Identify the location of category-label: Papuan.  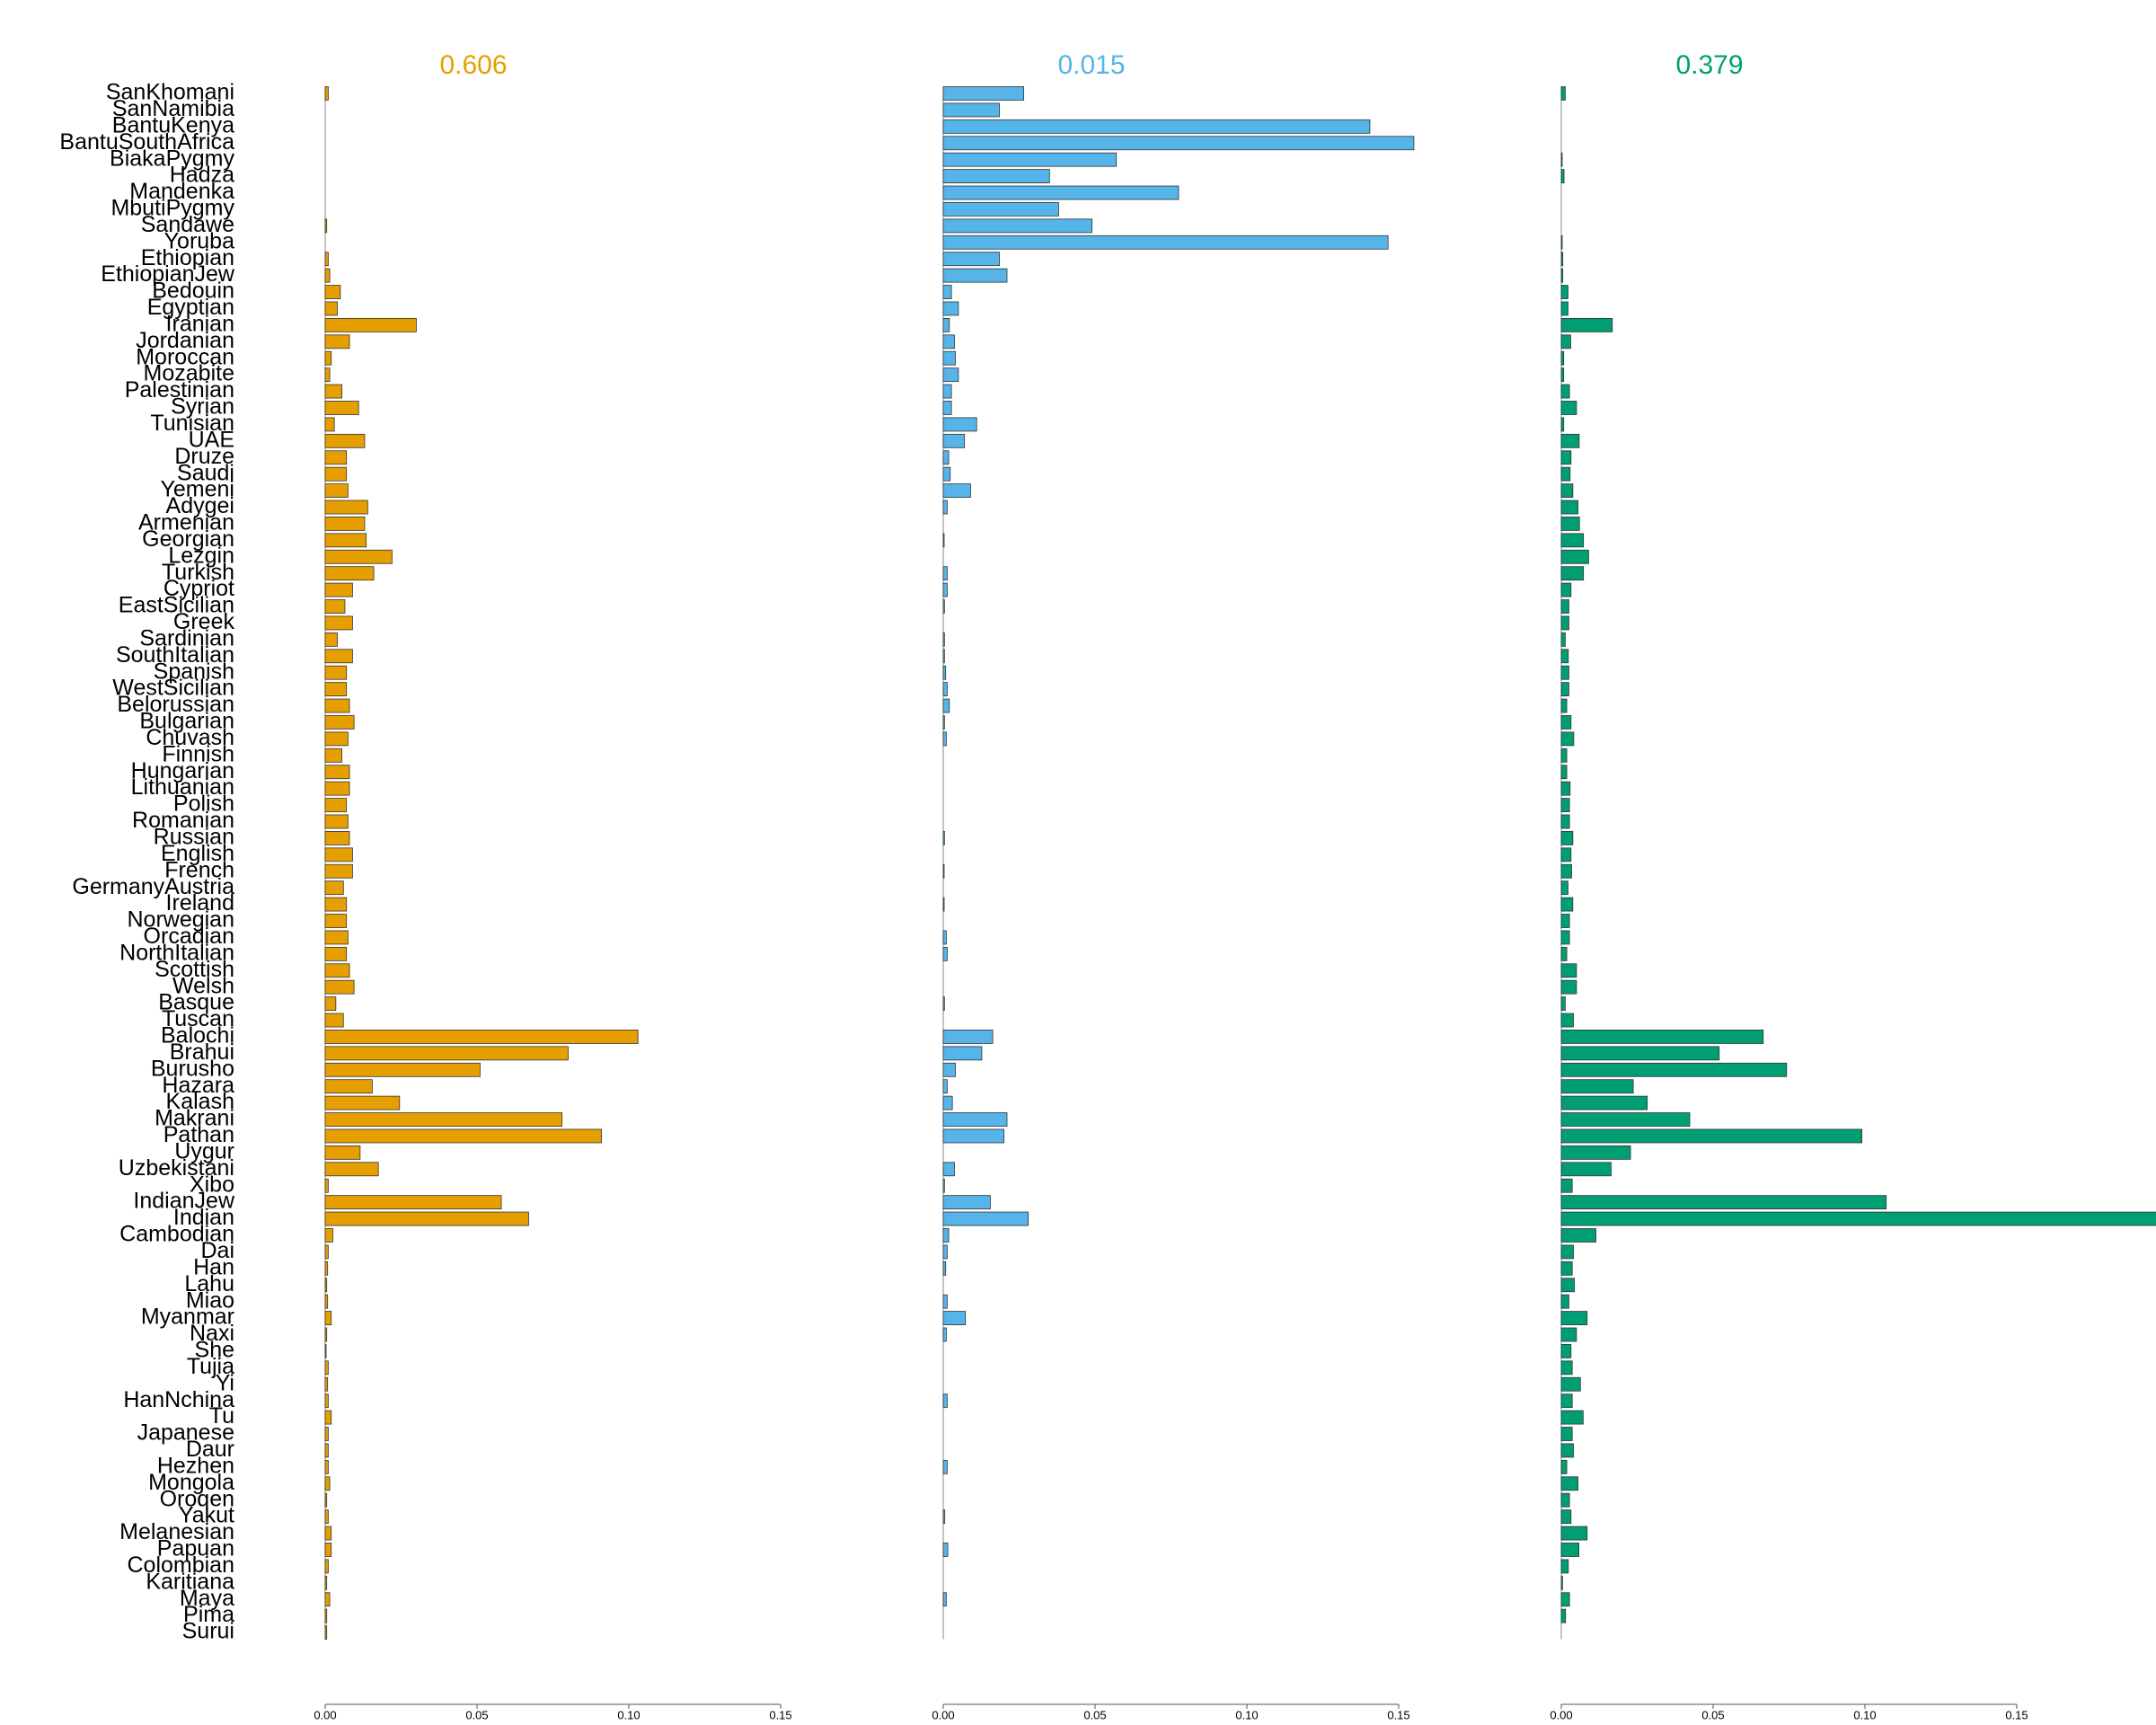
(195, 1548).